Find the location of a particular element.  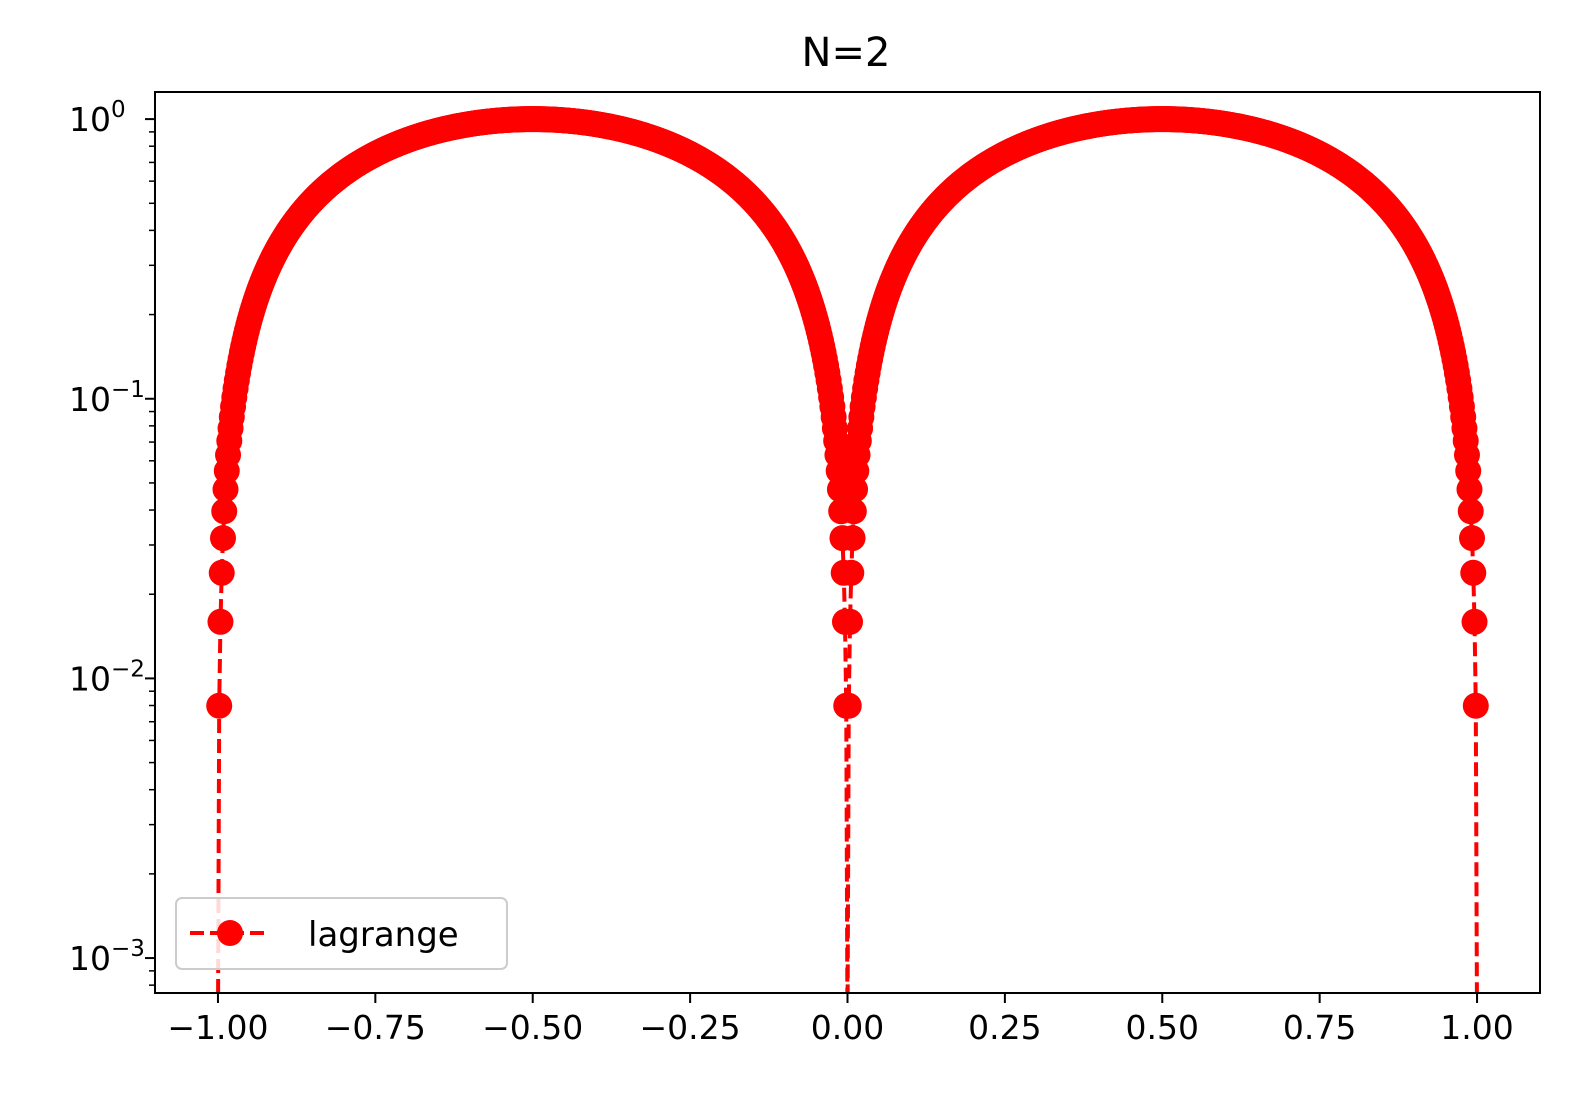

x-tick-label: 1.00 is located at coordinates (1476, 1027).